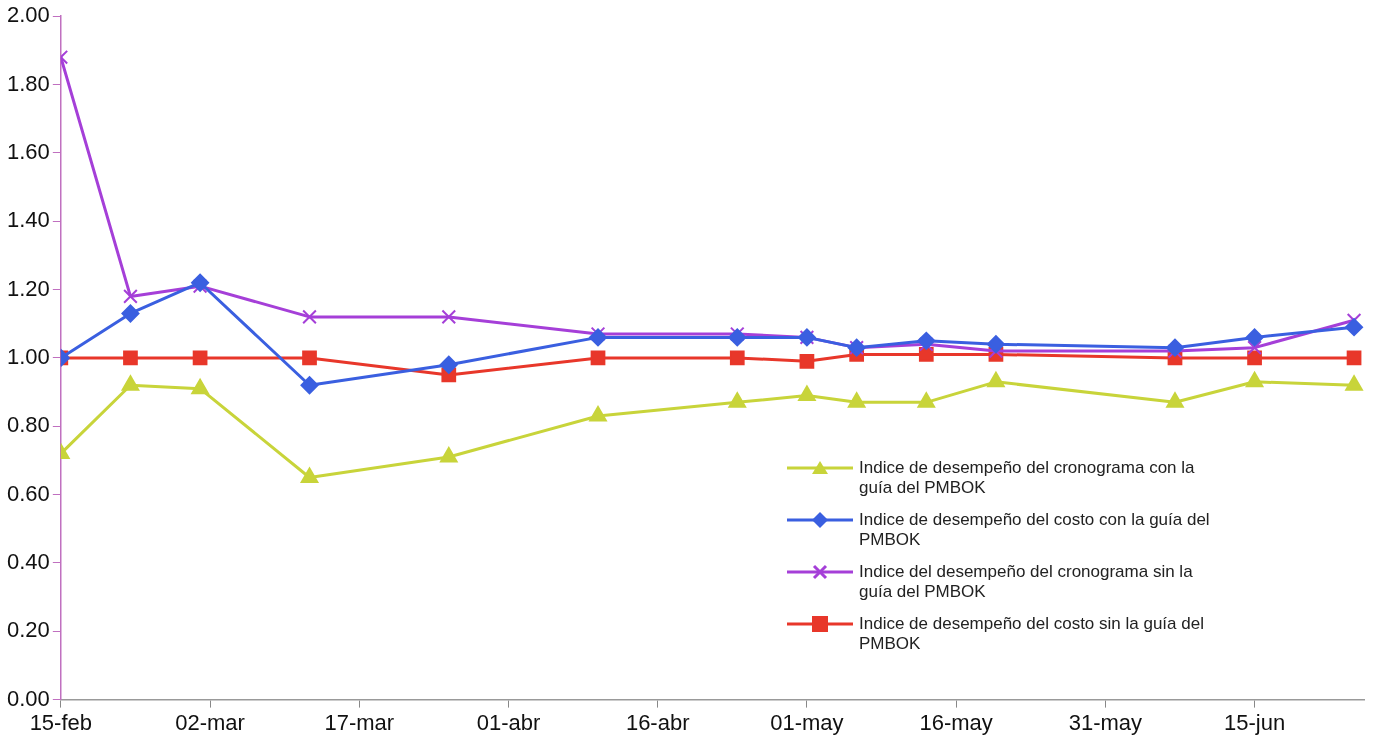 The height and width of the screenshot is (744, 1375). Describe the element at coordinates (61, 722) in the screenshot. I see `x-tick-label: 15-feb` at that location.